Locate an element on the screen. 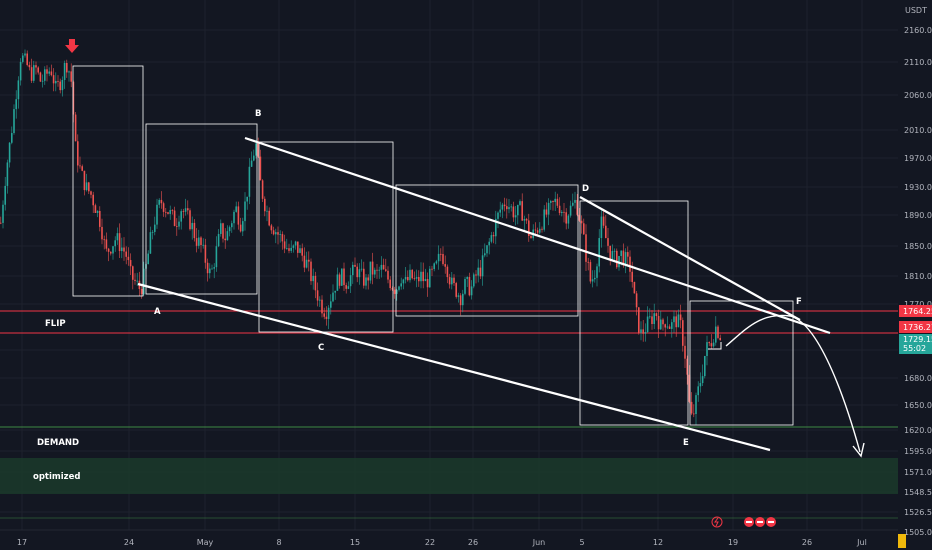 The image size is (932, 550). trendline-d-f is located at coordinates (690, 258).